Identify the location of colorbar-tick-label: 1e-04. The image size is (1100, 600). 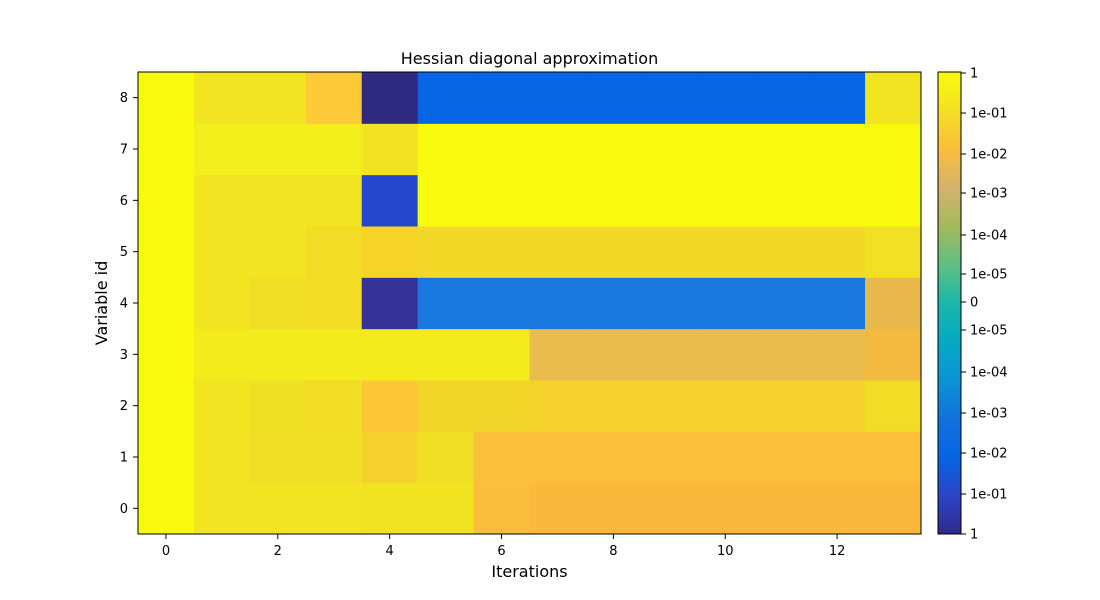
(989, 236).